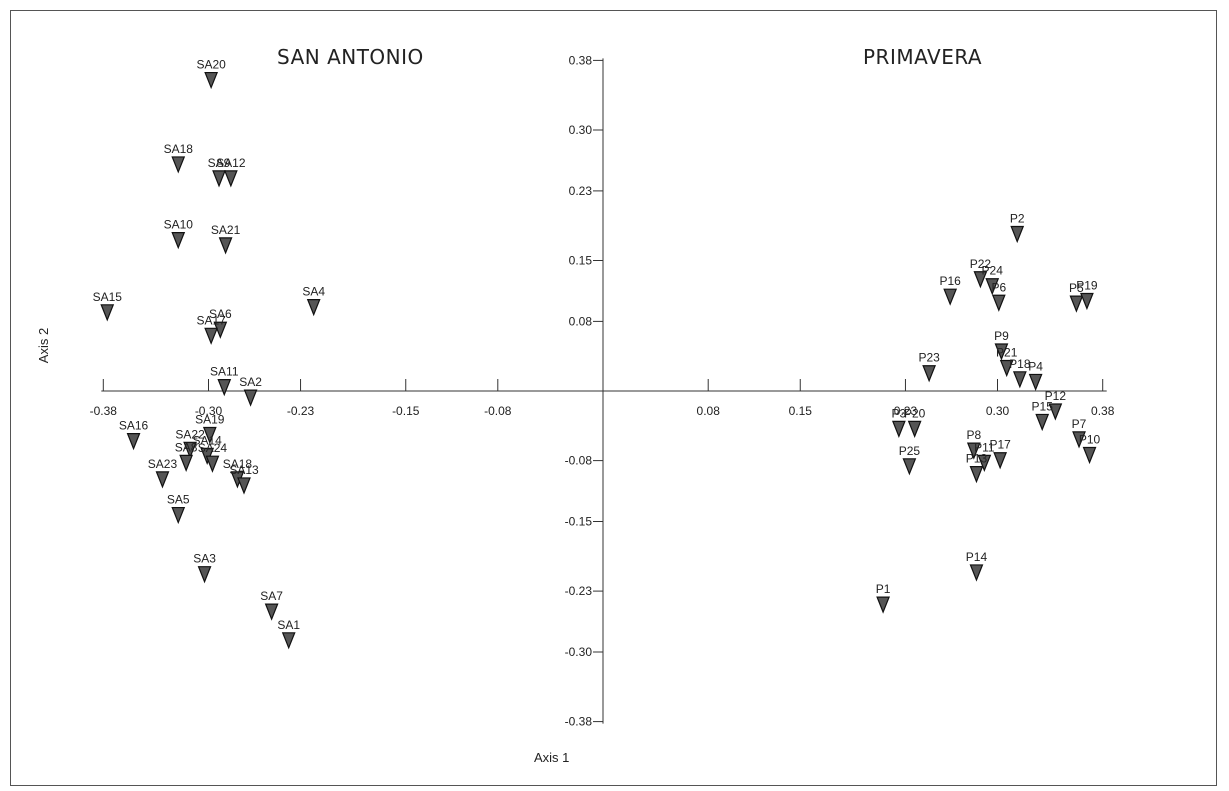 The width and height of the screenshot is (1229, 791). I want to click on point-label: P14, so click(977, 557).